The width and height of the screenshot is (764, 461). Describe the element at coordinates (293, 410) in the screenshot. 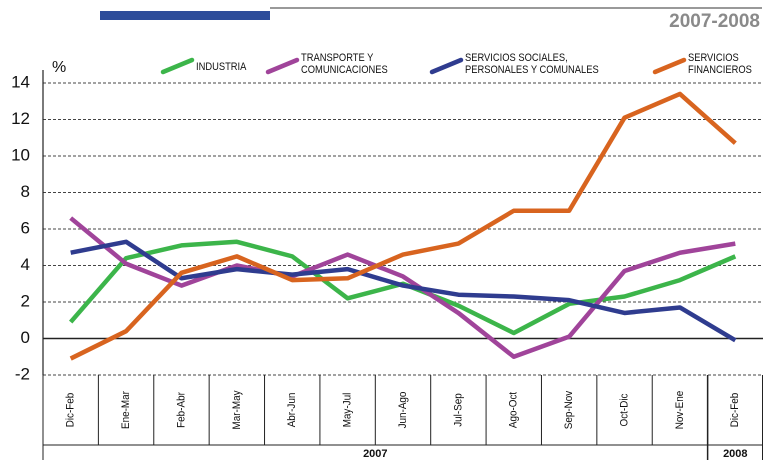

I see `x-tick-label: Abr-Jun` at that location.